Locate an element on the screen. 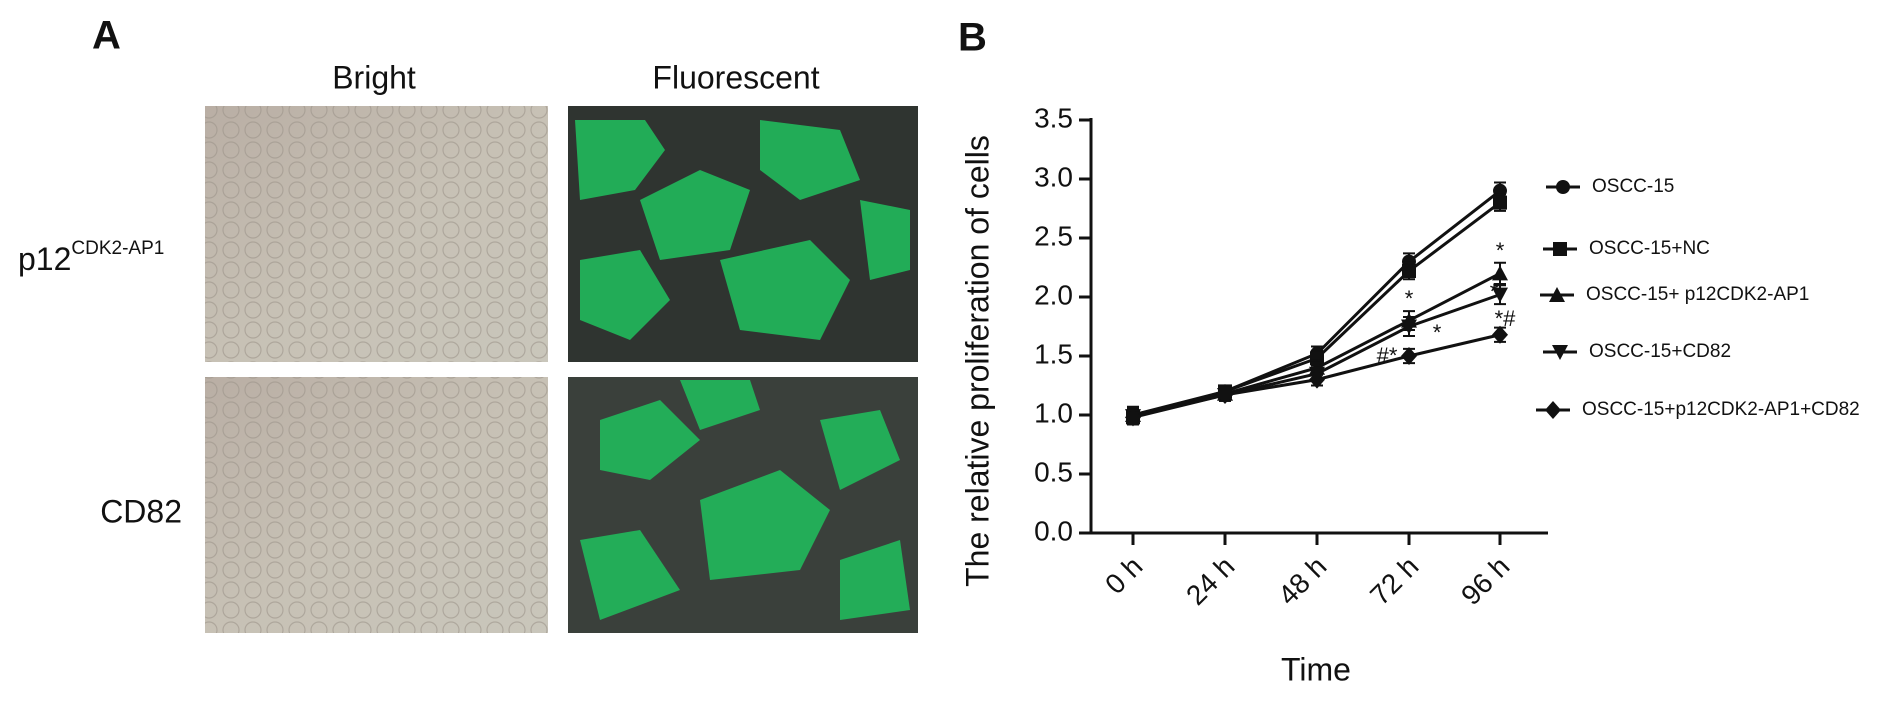 This screenshot has width=1890, height=704. y-tick-label: 1.5 is located at coordinates (1053, 353).